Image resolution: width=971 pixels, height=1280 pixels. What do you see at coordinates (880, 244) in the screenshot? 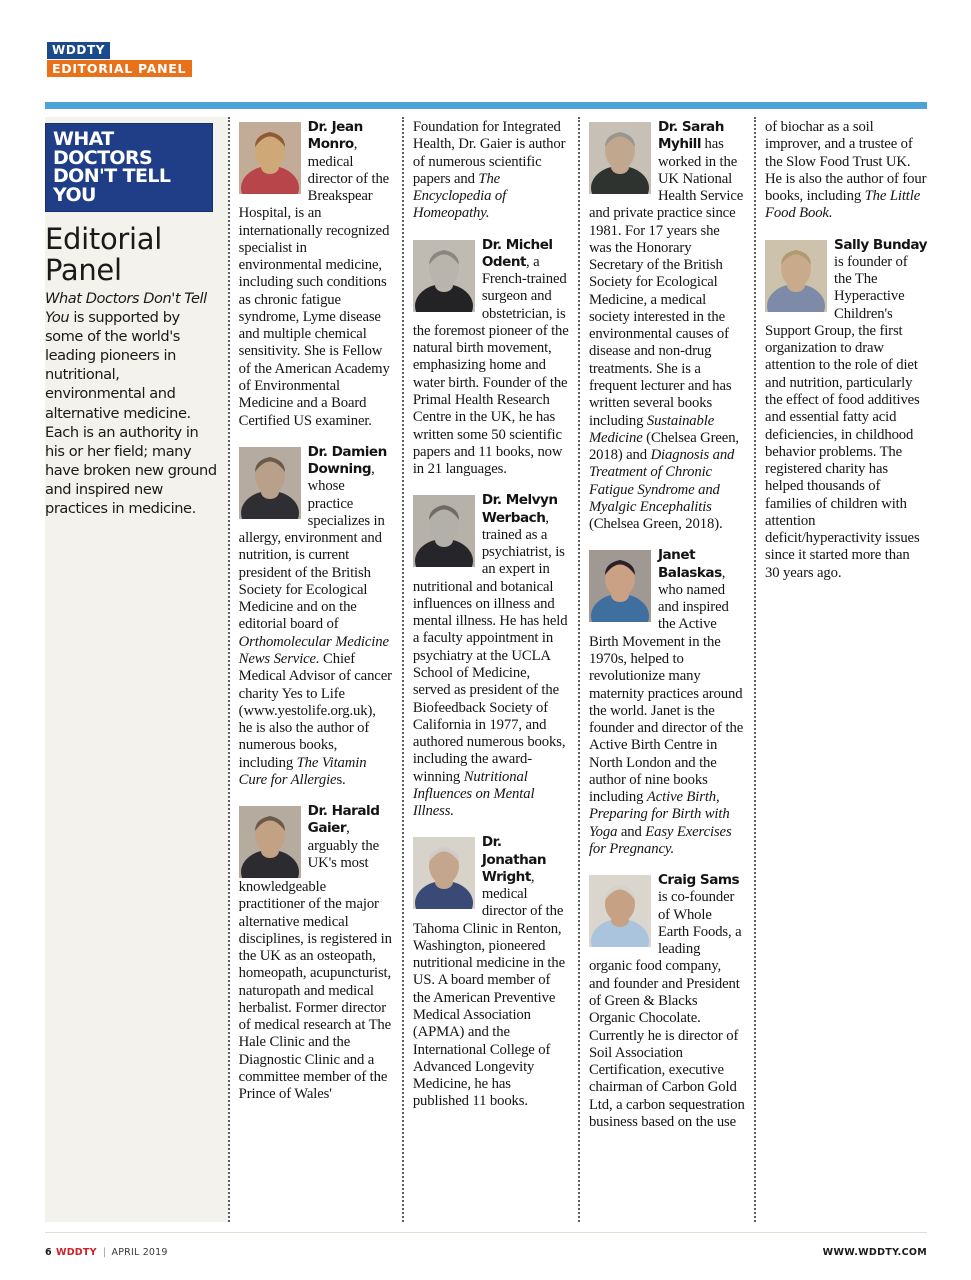
I see `bio-name-sally-bunday: Sally Bunday` at bounding box center [880, 244].